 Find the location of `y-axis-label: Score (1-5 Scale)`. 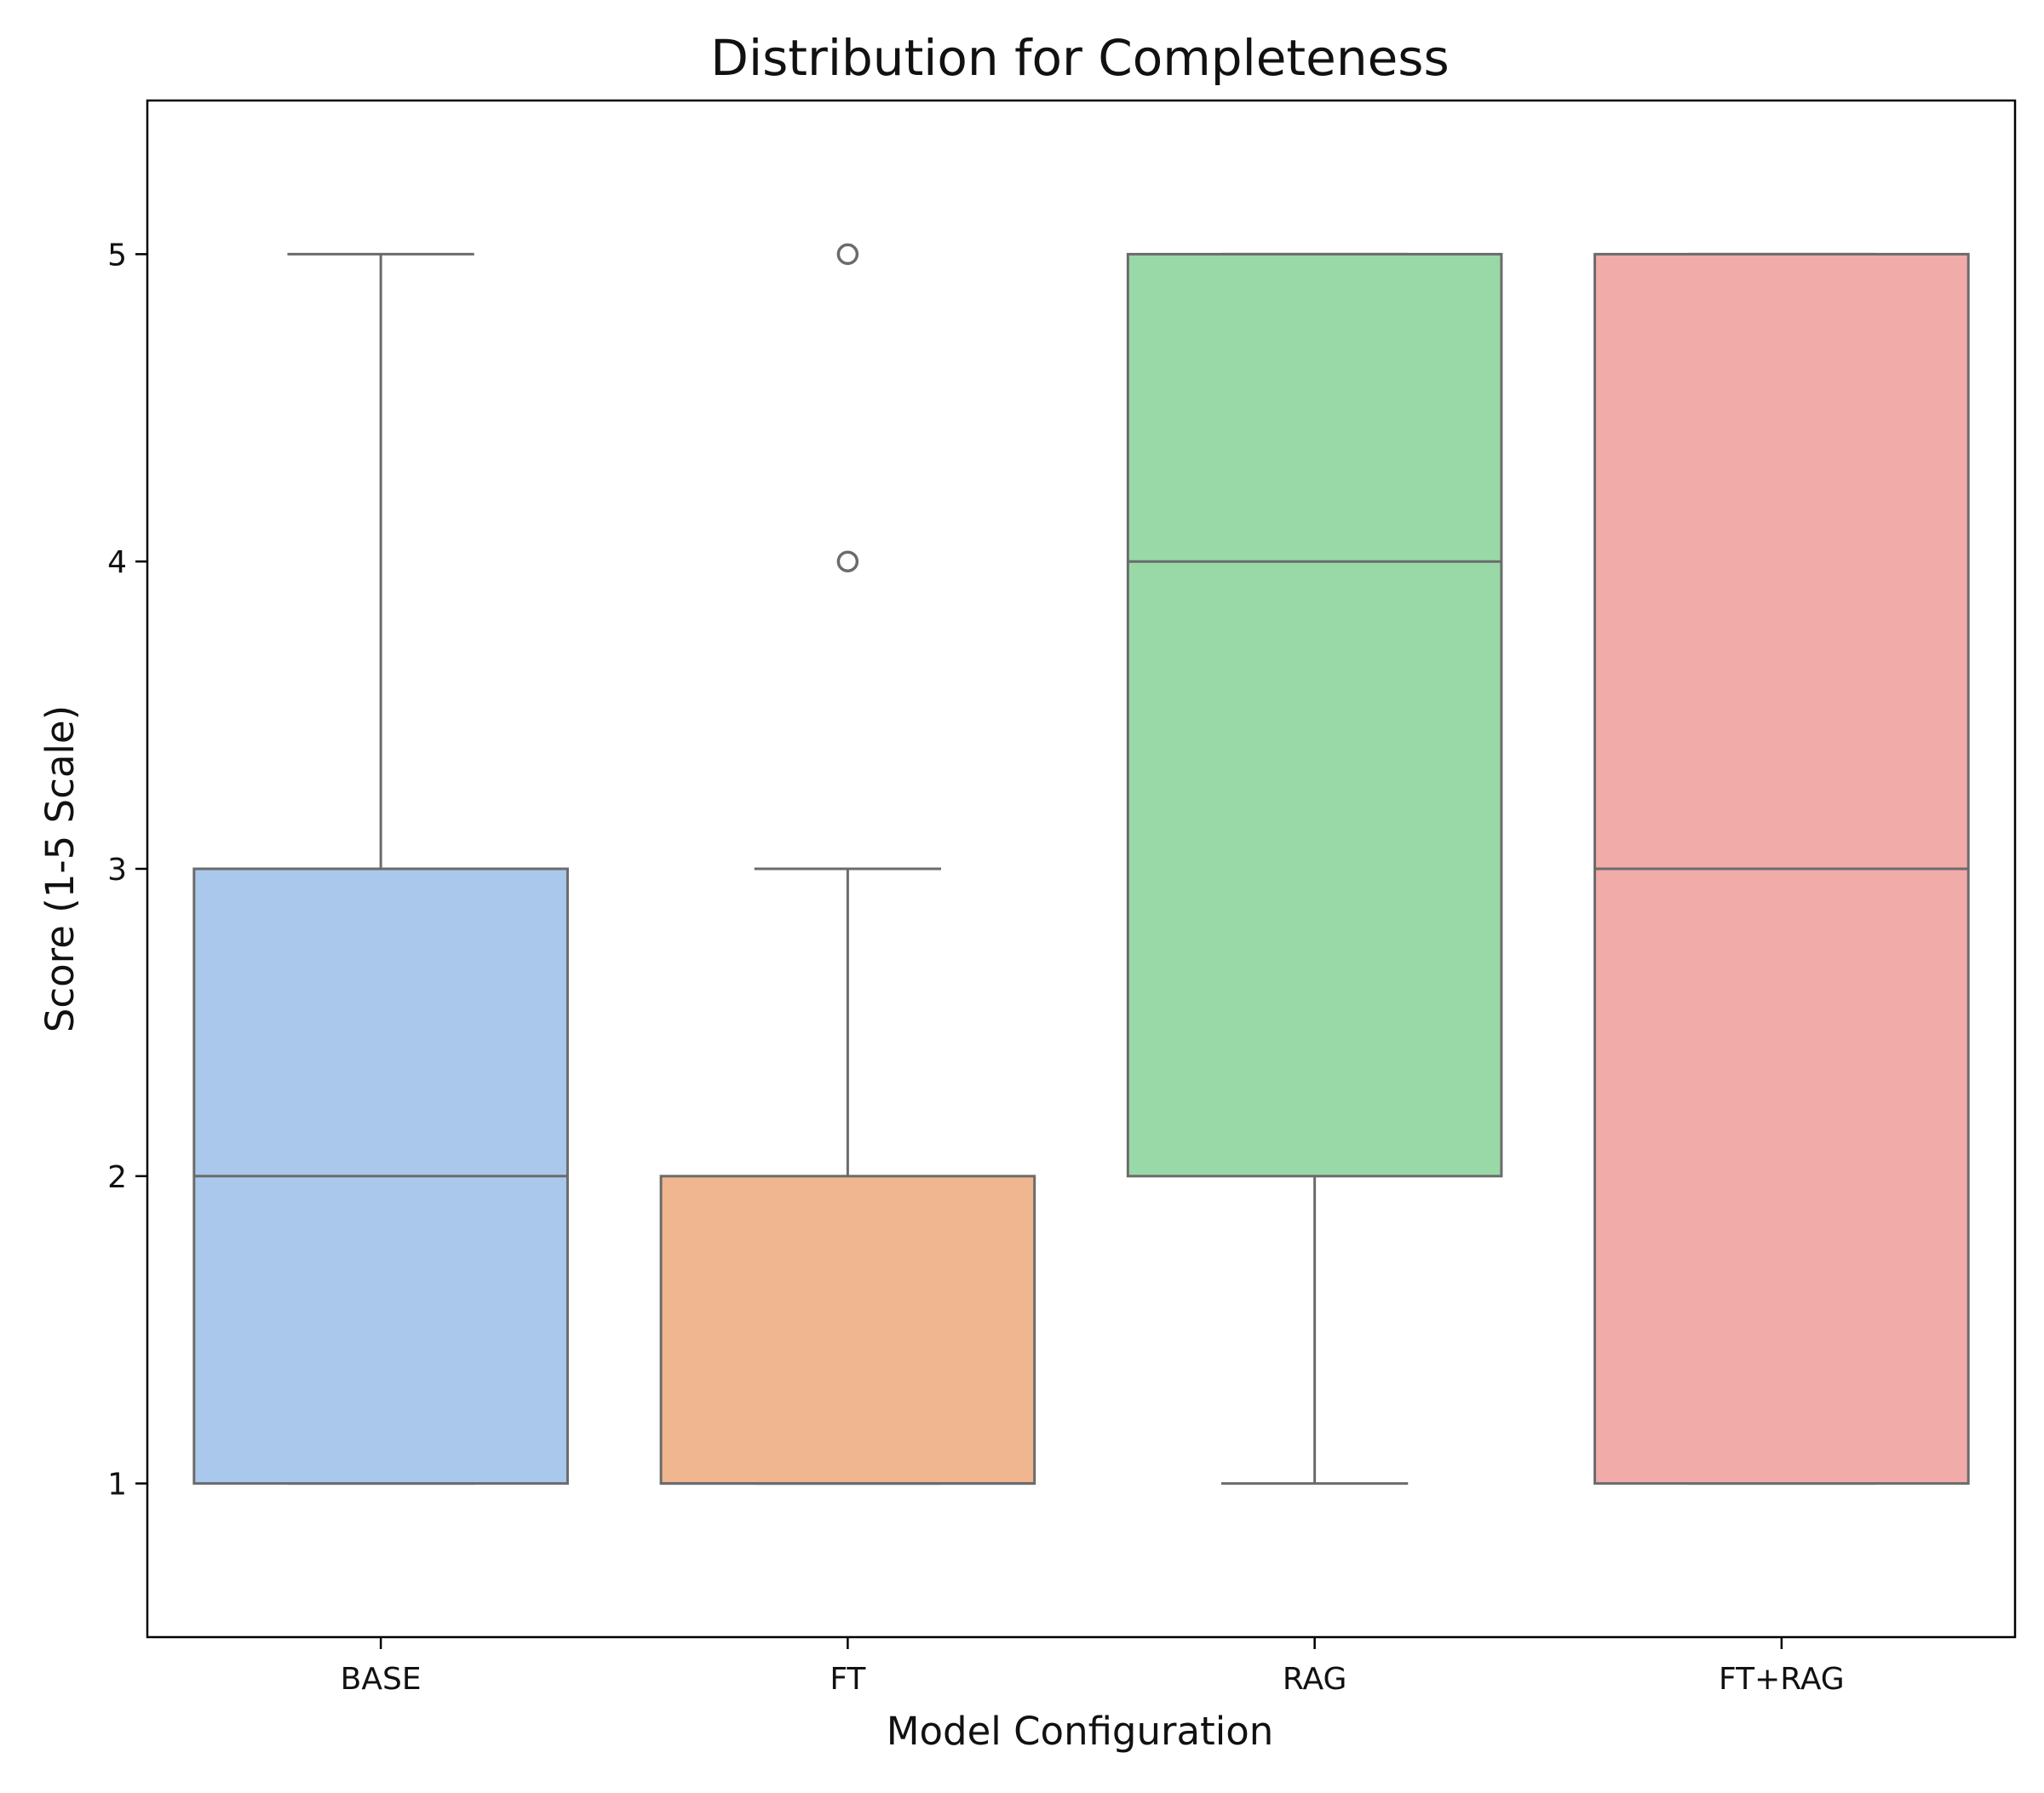

y-axis-label: Score (1-5 Scale) is located at coordinates (60, 869).